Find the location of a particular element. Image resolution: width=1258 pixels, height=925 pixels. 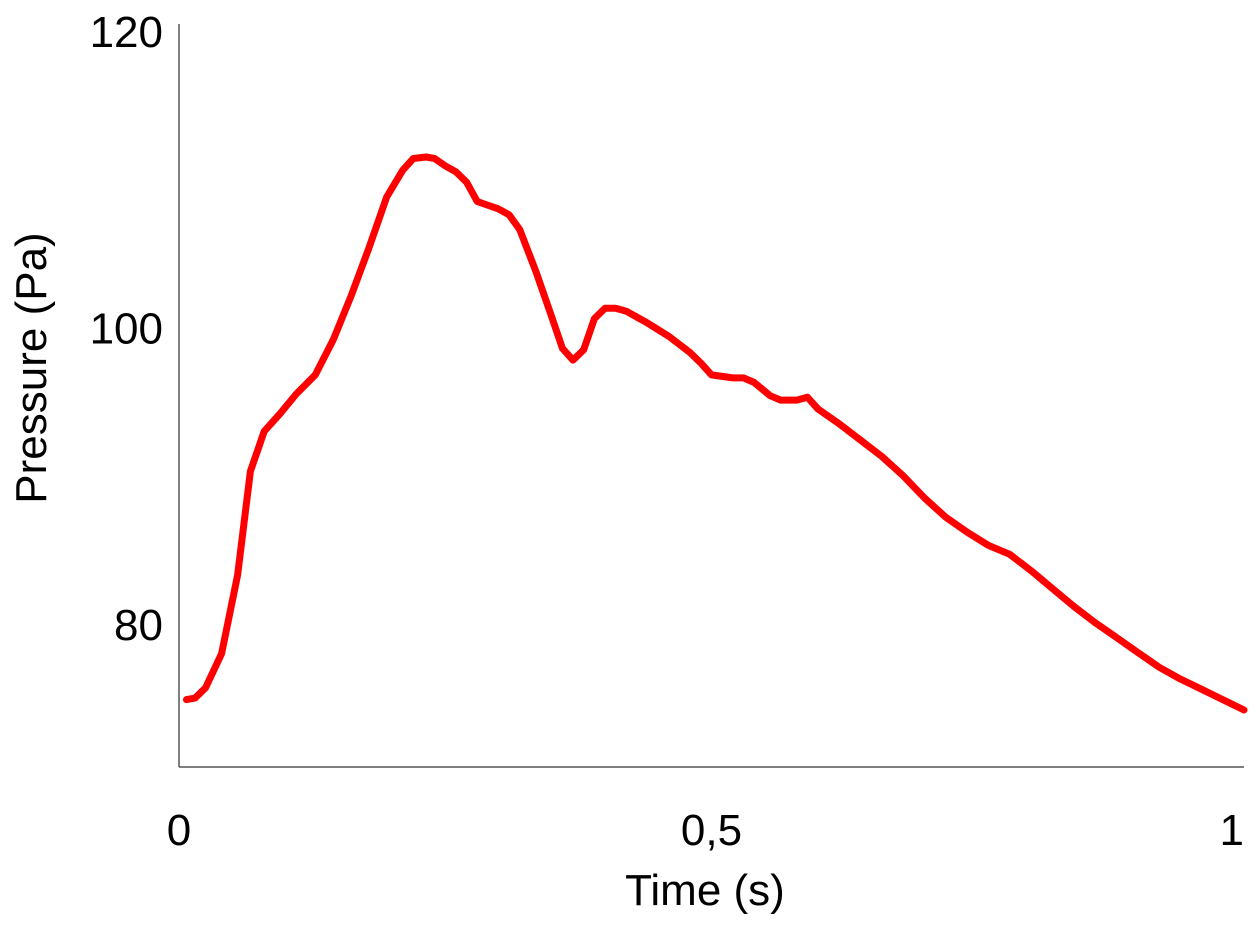

x-tick-label: 0 is located at coordinates (179, 830).